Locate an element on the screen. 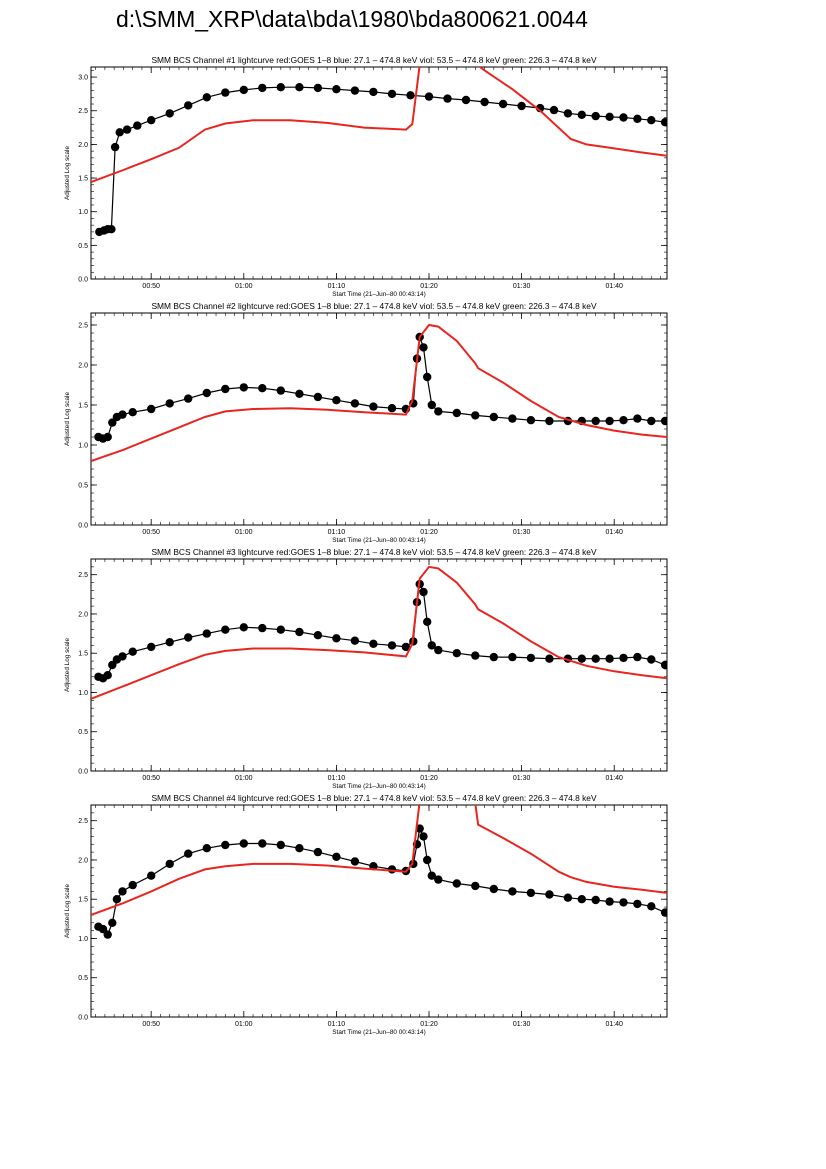 Image resolution: width=826 pixels, height=1169 pixels. x-tick-label: 01:30 is located at coordinates (522, 286).